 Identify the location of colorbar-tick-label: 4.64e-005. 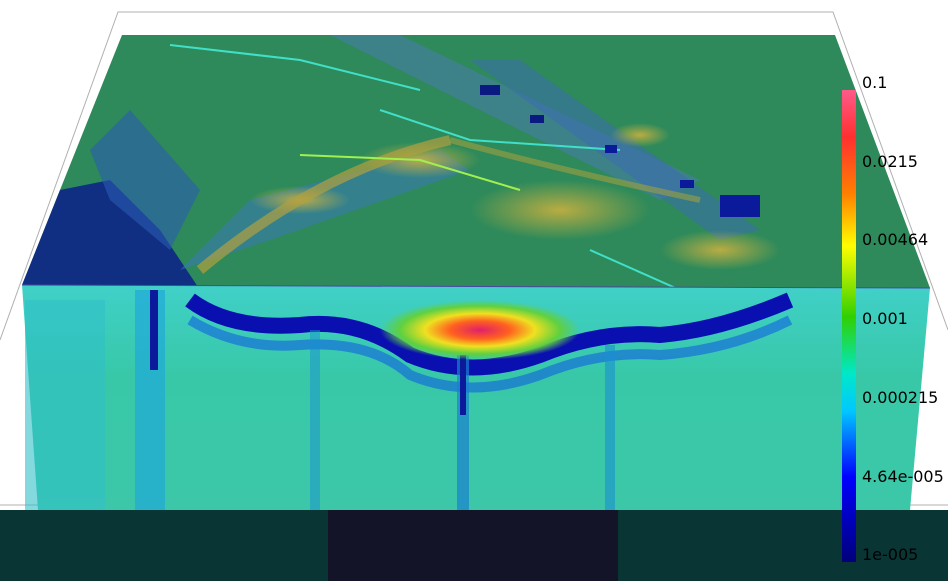
(903, 476).